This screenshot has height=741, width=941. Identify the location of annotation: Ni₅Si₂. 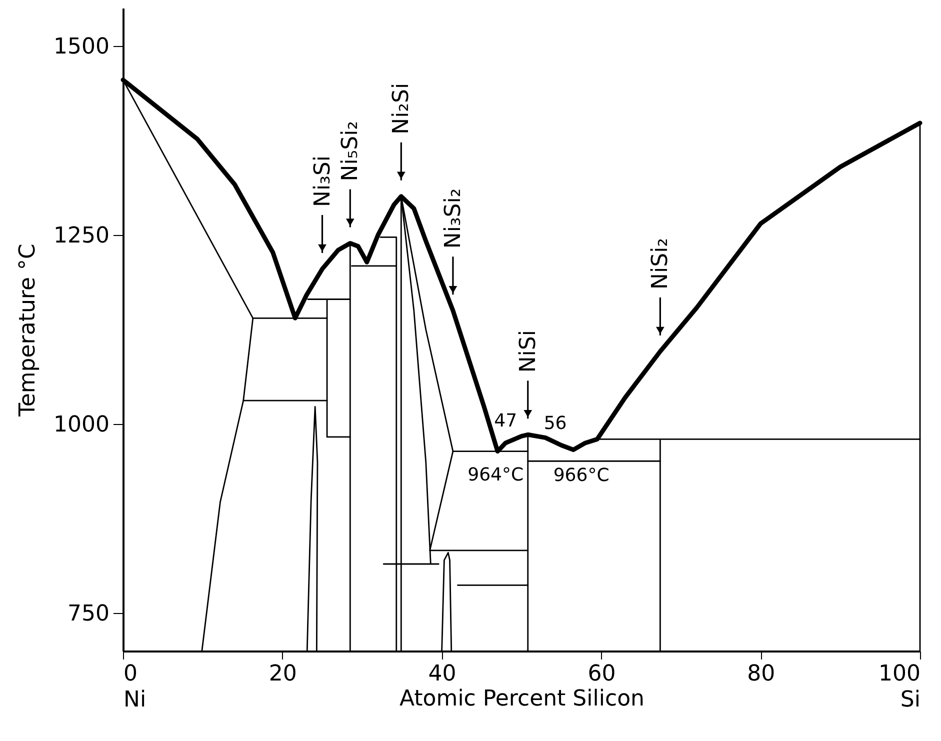
(351, 151).